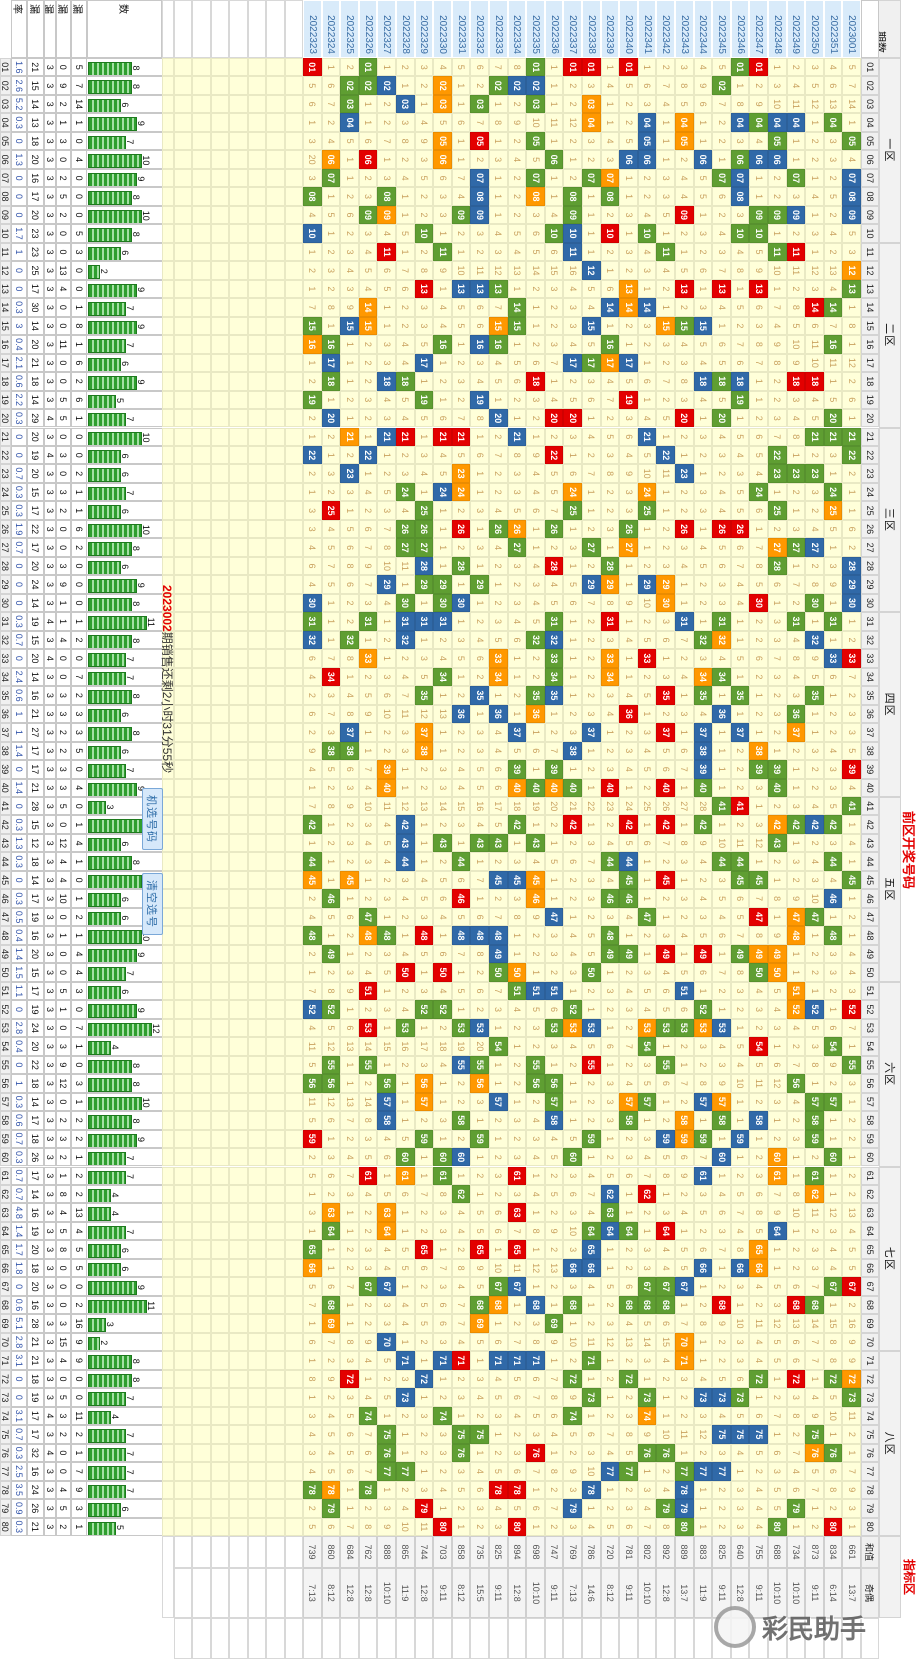  Describe the element at coordinates (152, 904) in the screenshot. I see `clear-selection-button: 清空选号` at that location.